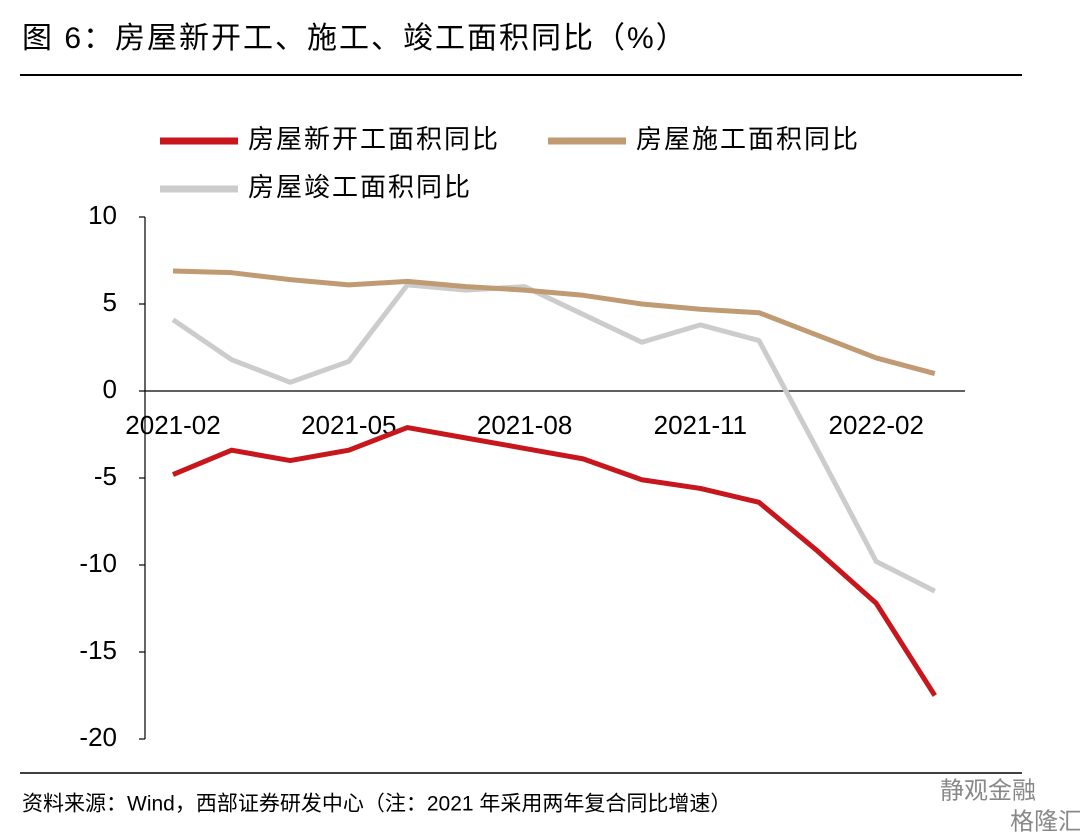 Image resolution: width=1080 pixels, height=839 pixels. What do you see at coordinates (110, 389) in the screenshot?
I see `y-tick-label: 0` at bounding box center [110, 389].